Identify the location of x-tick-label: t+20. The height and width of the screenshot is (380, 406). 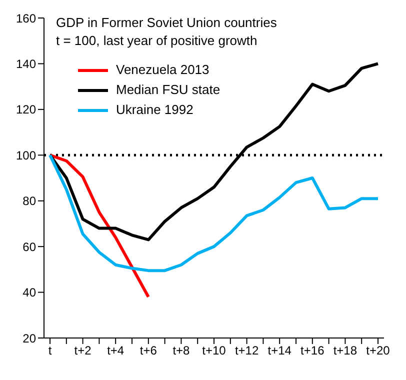
(378, 351).